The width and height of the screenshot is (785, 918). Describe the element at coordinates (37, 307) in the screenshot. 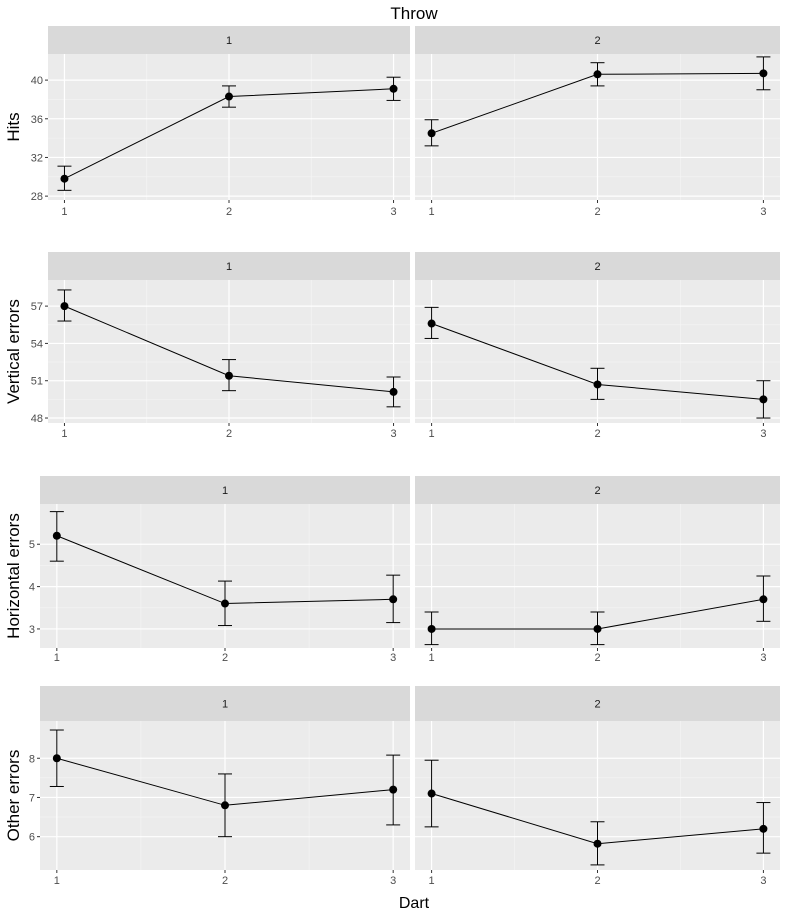

I see `y-tick-label: 57` at that location.